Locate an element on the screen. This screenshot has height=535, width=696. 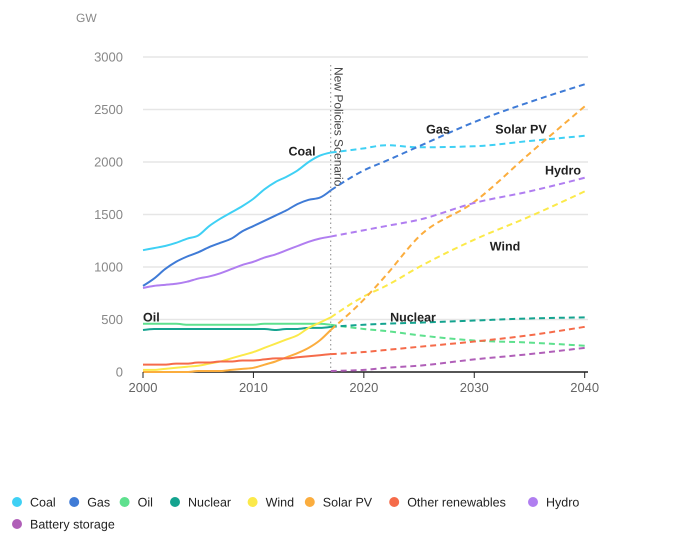
x-tick-label: 2000 is located at coordinates (143, 387).